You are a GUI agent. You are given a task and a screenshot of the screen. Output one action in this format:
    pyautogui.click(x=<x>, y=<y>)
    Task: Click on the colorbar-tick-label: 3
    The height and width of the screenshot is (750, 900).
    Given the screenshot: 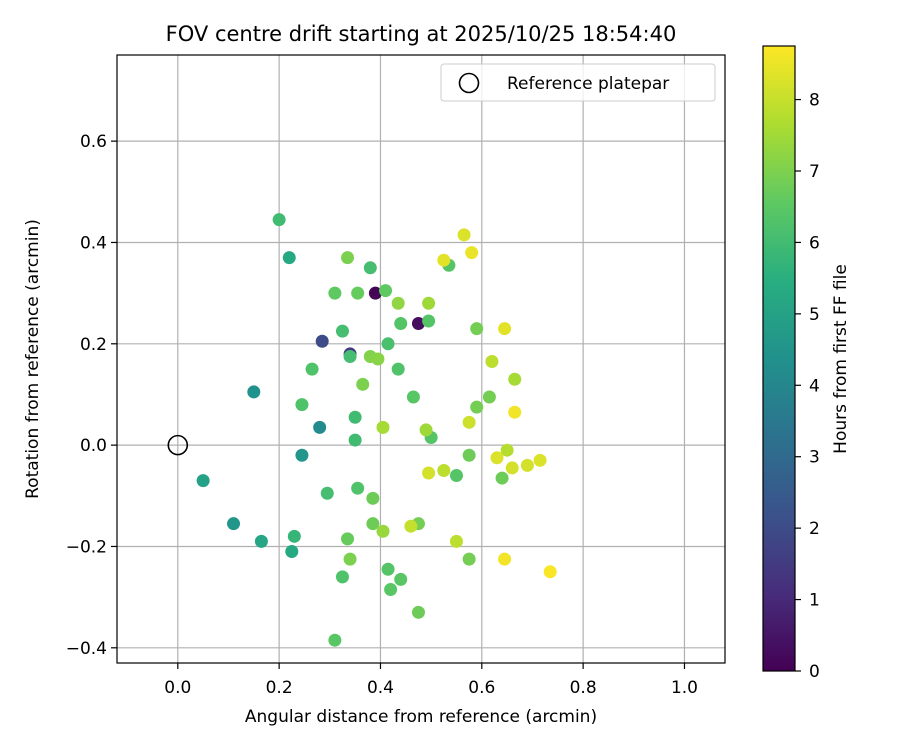 What is the action you would take?
    pyautogui.click(x=814, y=458)
    